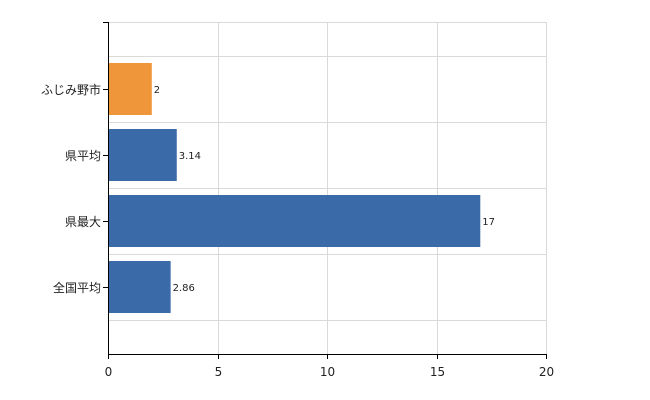 Image resolution: width=650 pixels, height=400 pixels. Describe the element at coordinates (77, 287) in the screenshot. I see `y-tick-label: 全国平均` at that location.